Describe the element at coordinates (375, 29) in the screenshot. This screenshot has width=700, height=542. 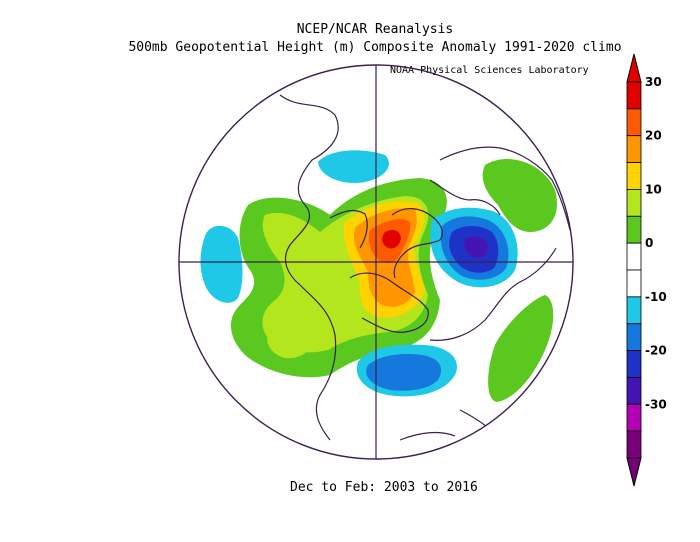
I see `chart-title: NCEP/NCAR Reanalysis` at that location.